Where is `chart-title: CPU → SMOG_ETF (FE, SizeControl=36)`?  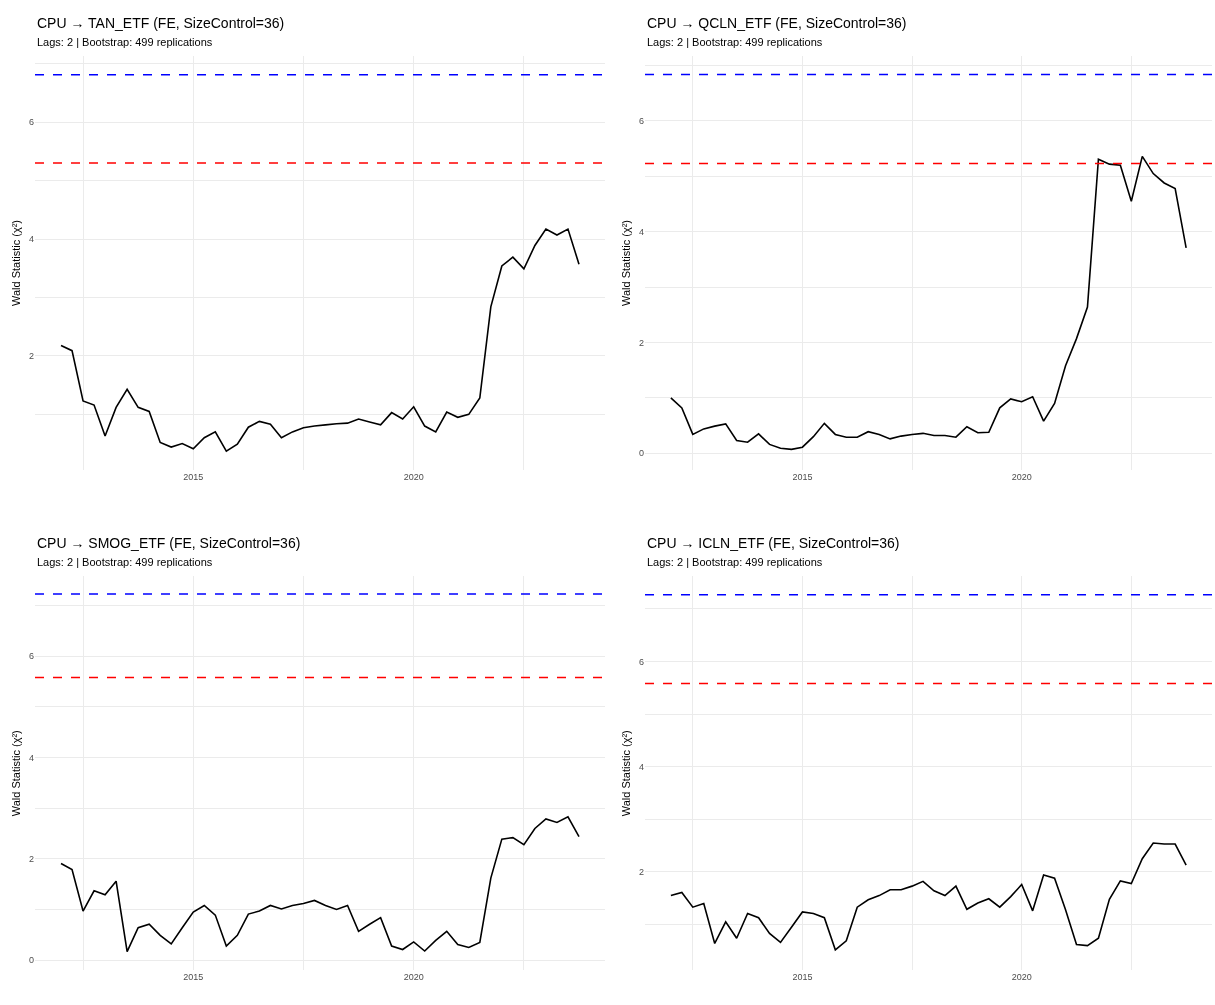 chart-title: CPU → SMOG_ETF (FE, SizeControl=36) is located at coordinates (169, 543).